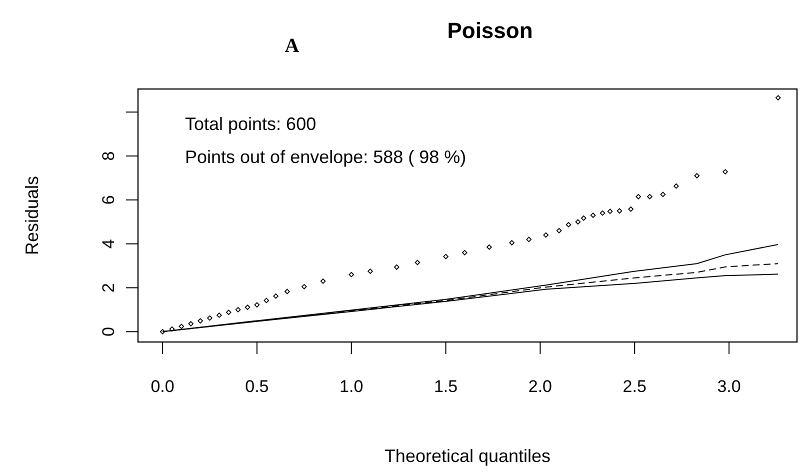  I want to click on y-tick-label: 2, so click(108, 287).